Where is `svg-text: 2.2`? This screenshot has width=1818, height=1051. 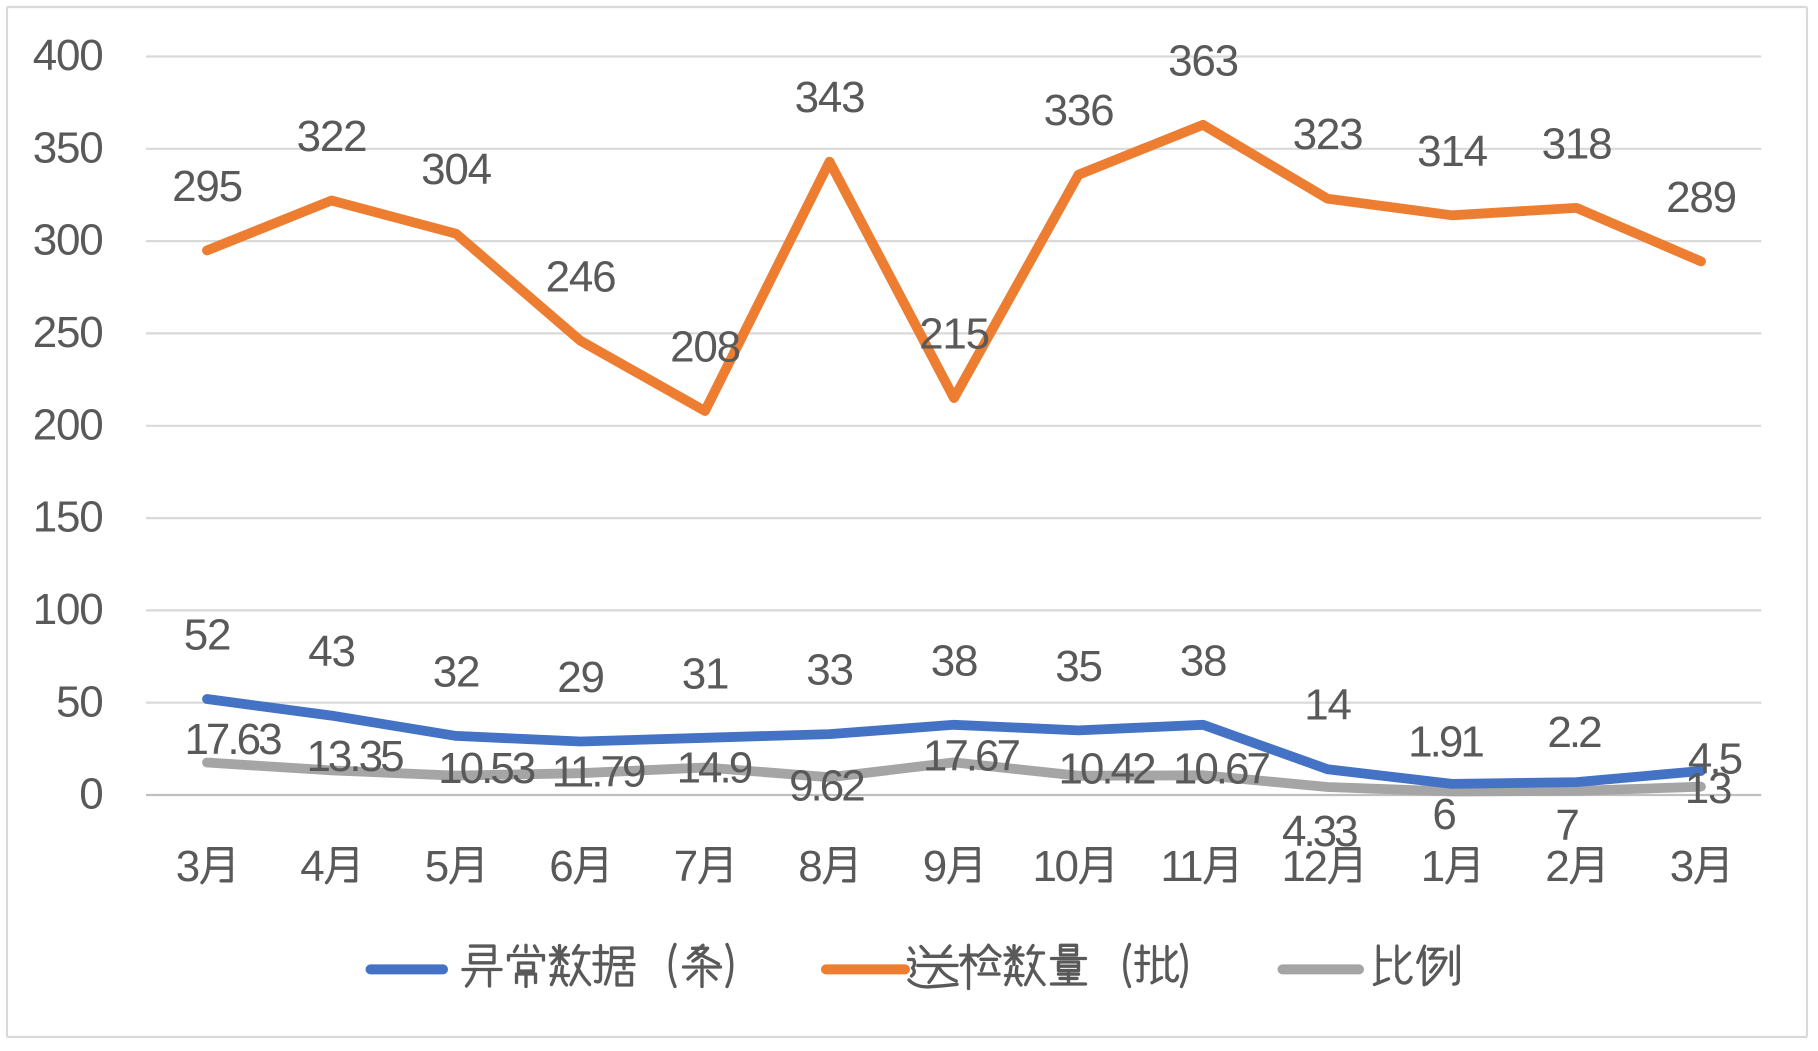
svg-text: 2.2 is located at coordinates (1574, 732).